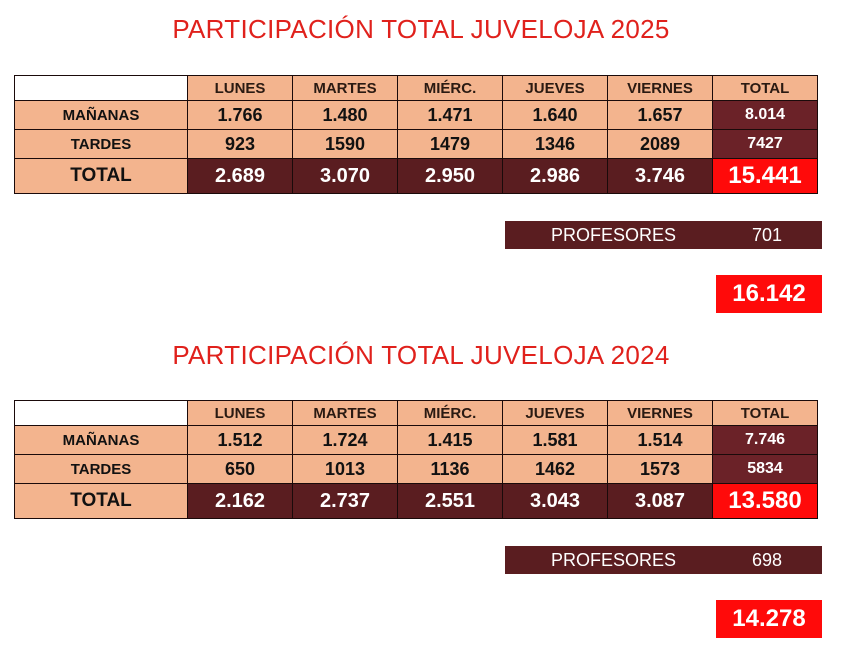  What do you see at coordinates (345, 144) in the screenshot?
I see `cell-tardes-martes: 1590` at bounding box center [345, 144].